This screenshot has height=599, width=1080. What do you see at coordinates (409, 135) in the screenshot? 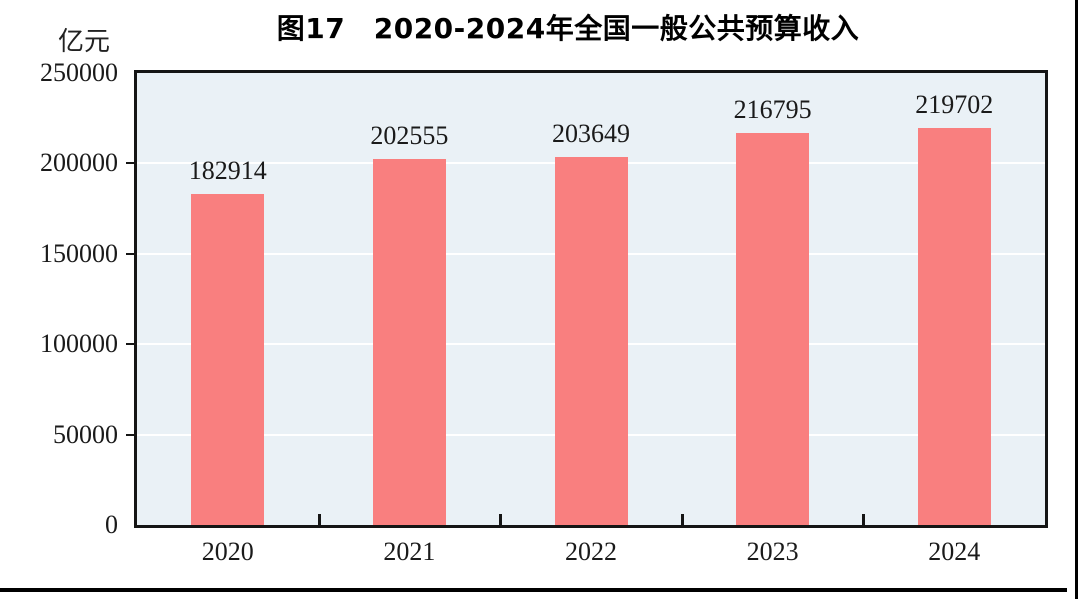
I see `bar-value-label: 202555` at bounding box center [409, 135].